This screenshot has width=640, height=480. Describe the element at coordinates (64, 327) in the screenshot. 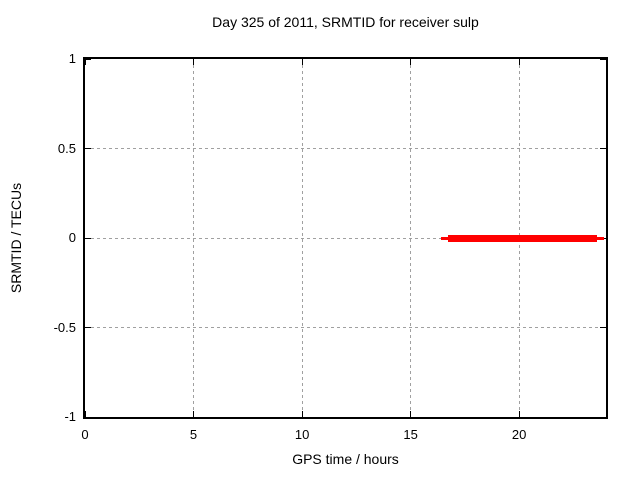

I see `y-tick-label: -0.5` at that location.